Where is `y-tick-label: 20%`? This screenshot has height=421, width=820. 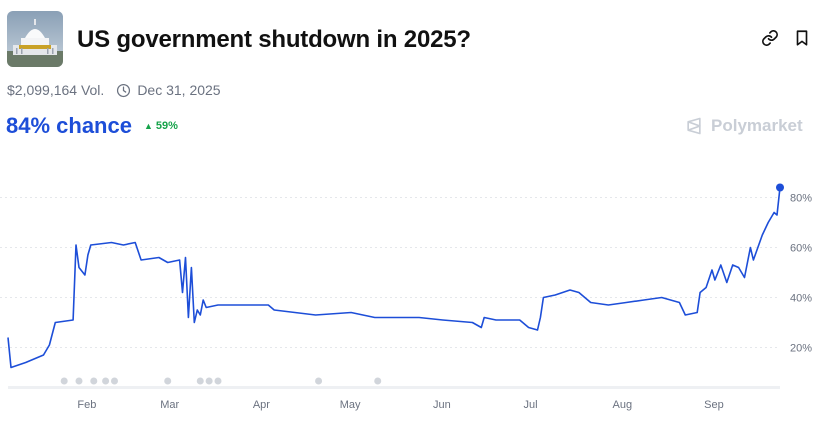
y-tick-label: 20% is located at coordinates (801, 349).